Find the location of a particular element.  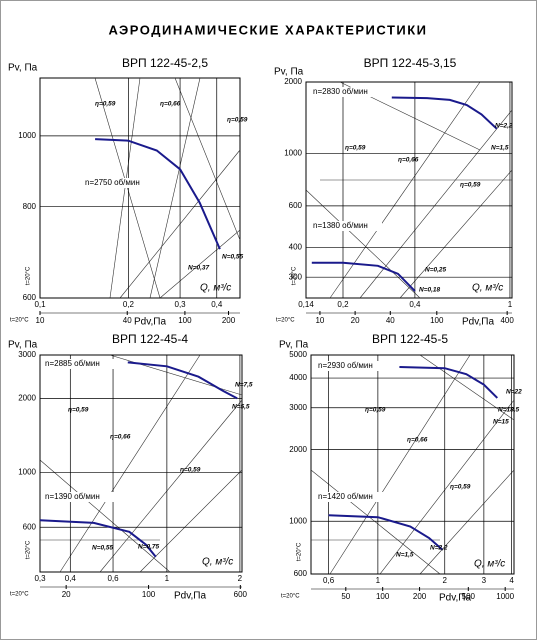

chart-title: ВРП 122-45-2,5 is located at coordinates (165, 63).